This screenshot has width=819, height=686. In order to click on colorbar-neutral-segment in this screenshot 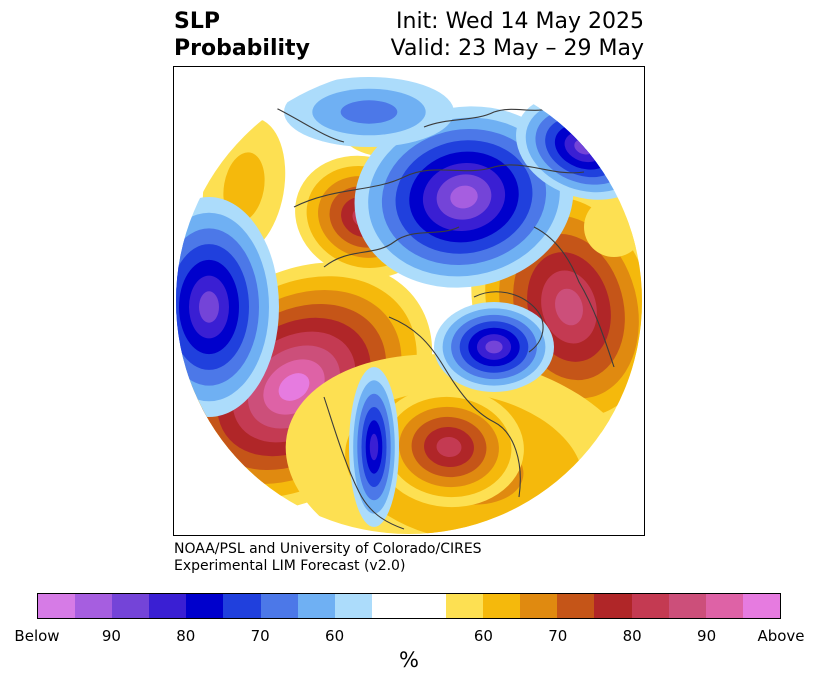, I will do `click(409, 606)`.